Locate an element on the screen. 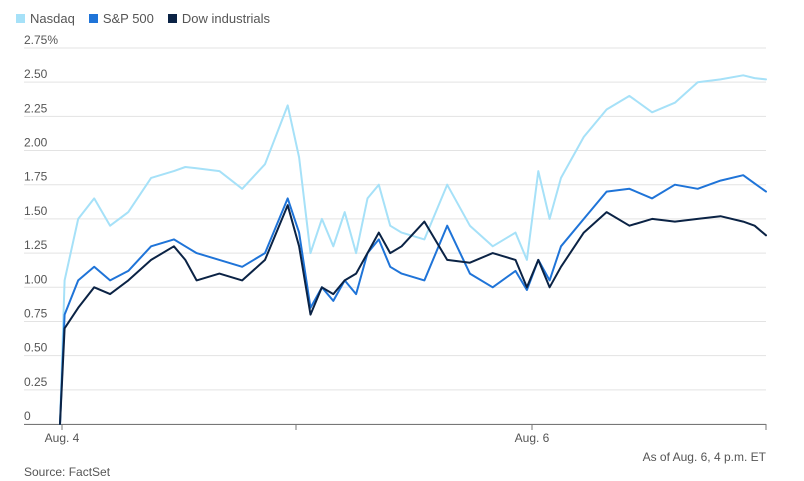 The width and height of the screenshot is (804, 481). source-note: Source: FactSet is located at coordinates (67, 472).